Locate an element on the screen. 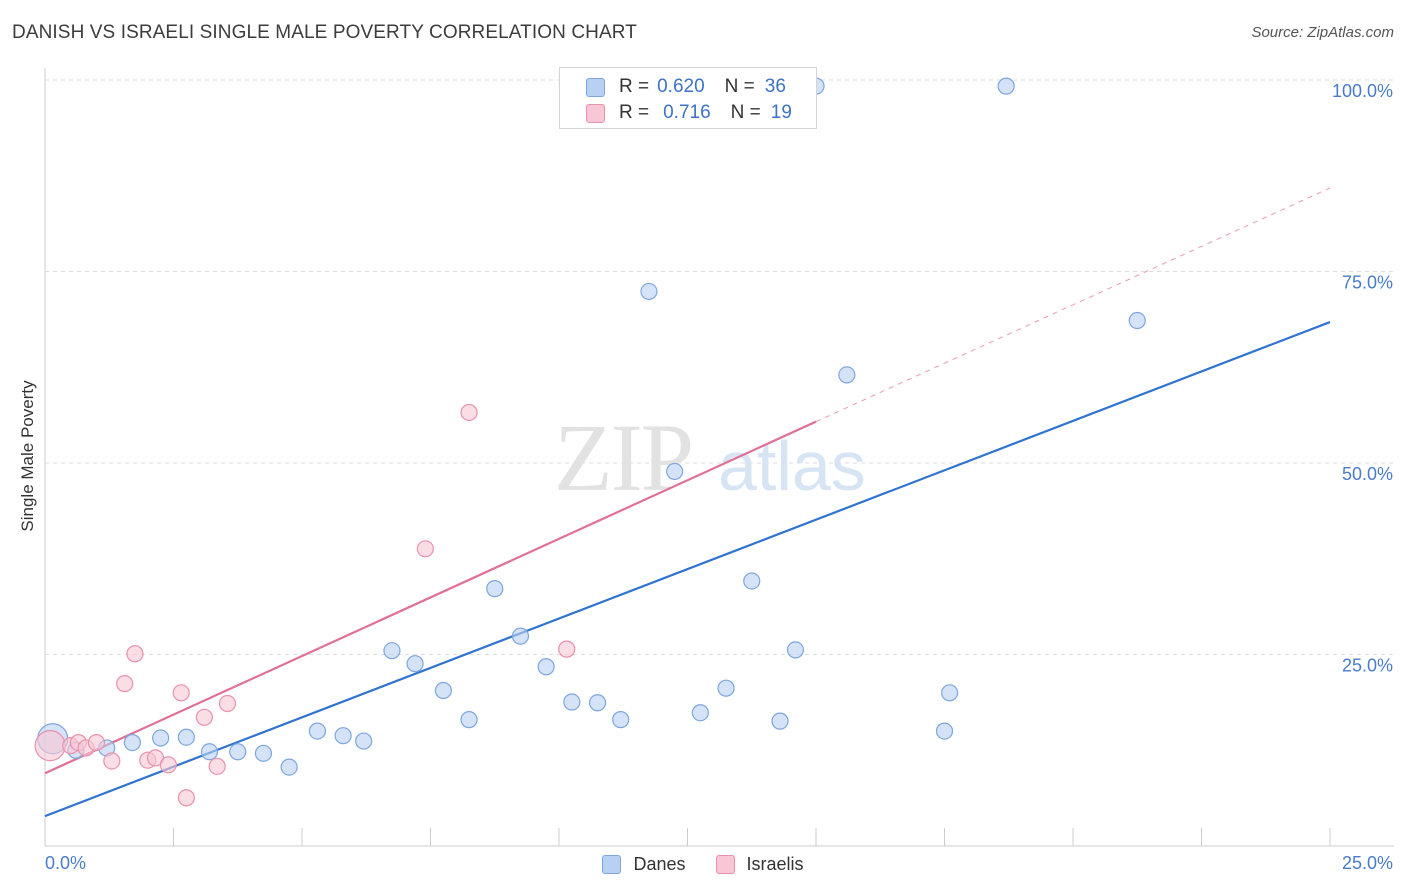 The height and width of the screenshot is (892, 1406). legend-r-value: 0.716 is located at coordinates (687, 112).